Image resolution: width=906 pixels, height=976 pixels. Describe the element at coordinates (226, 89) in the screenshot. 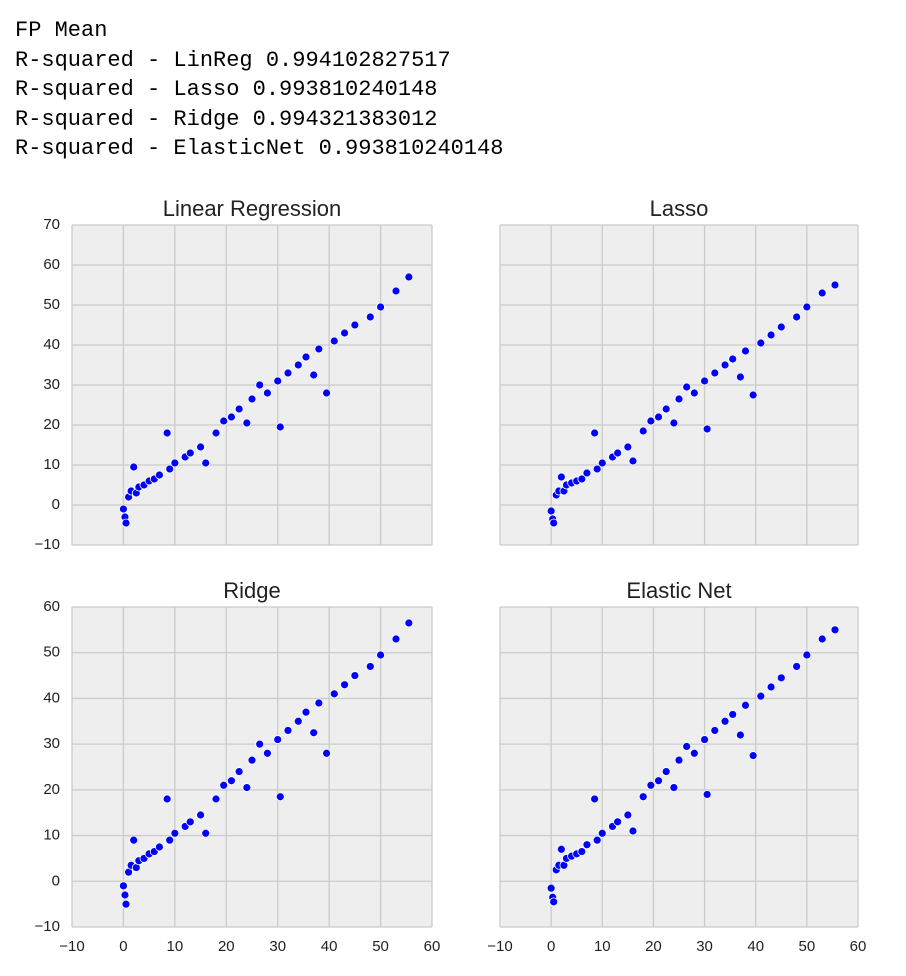

I see `output-line: R-squared - Lasso 0.993810240148` at that location.